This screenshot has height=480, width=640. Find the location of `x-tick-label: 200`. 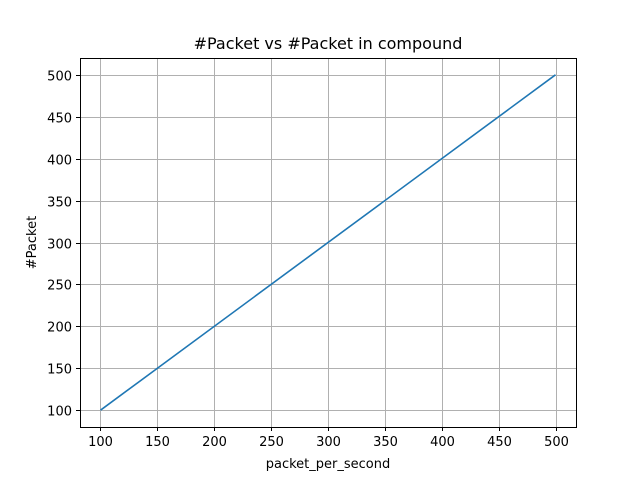

x-tick-label: 200 is located at coordinates (214, 442).